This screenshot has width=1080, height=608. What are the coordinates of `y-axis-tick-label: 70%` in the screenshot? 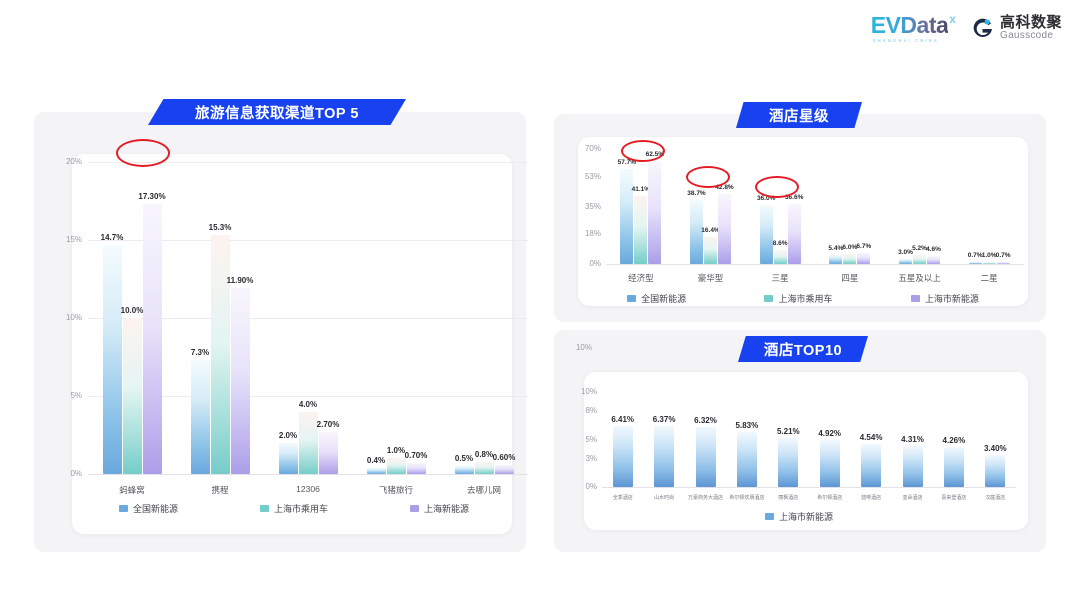 It's located at (592, 148).